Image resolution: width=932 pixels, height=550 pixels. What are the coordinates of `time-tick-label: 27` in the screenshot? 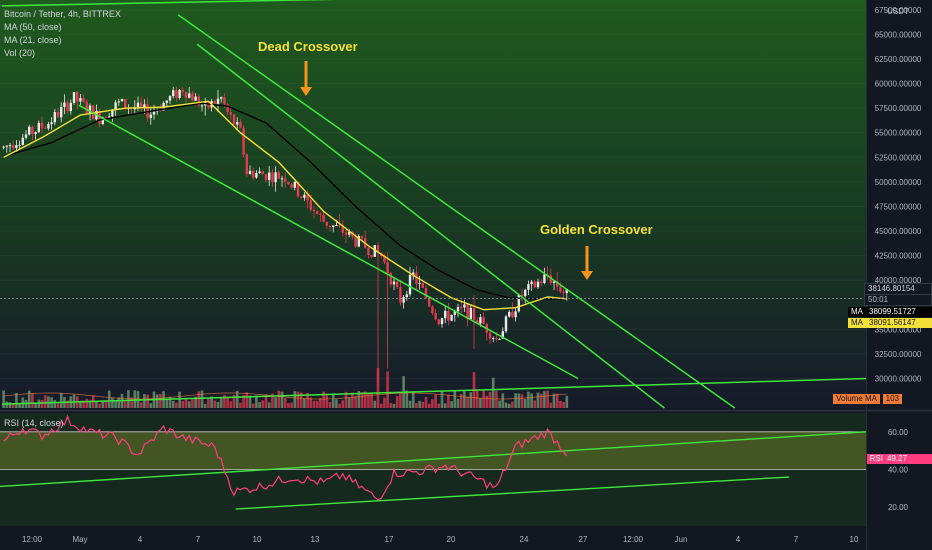 It's located at (583, 539).